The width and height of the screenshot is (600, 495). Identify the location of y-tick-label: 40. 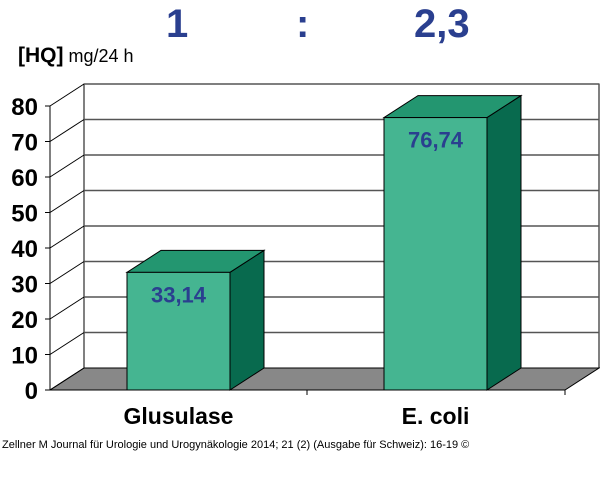
(24, 249).